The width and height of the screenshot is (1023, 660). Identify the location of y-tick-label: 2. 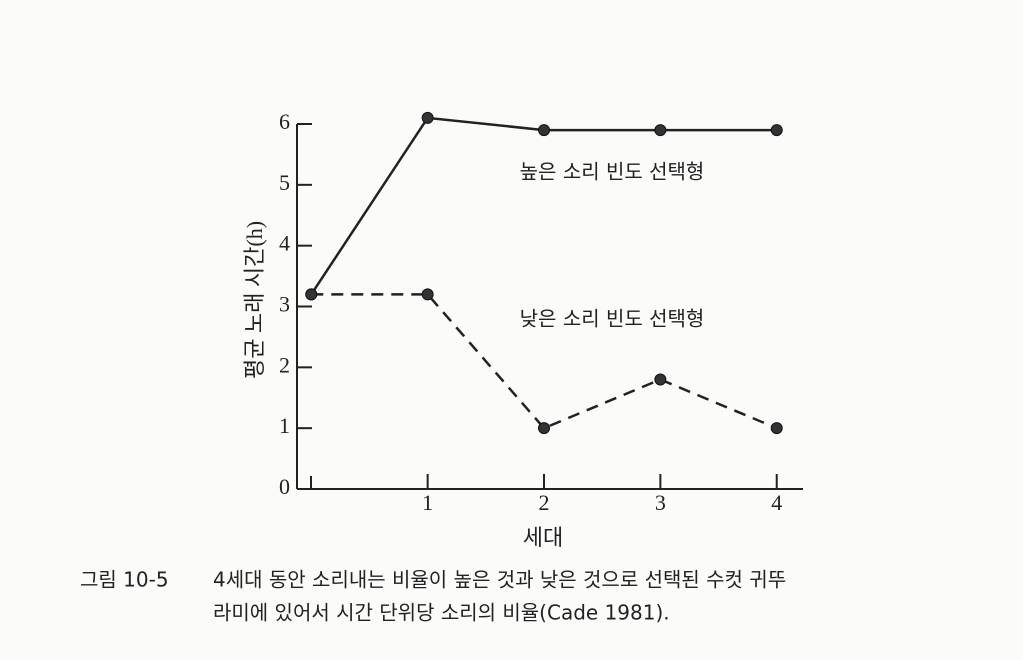
(284, 364).